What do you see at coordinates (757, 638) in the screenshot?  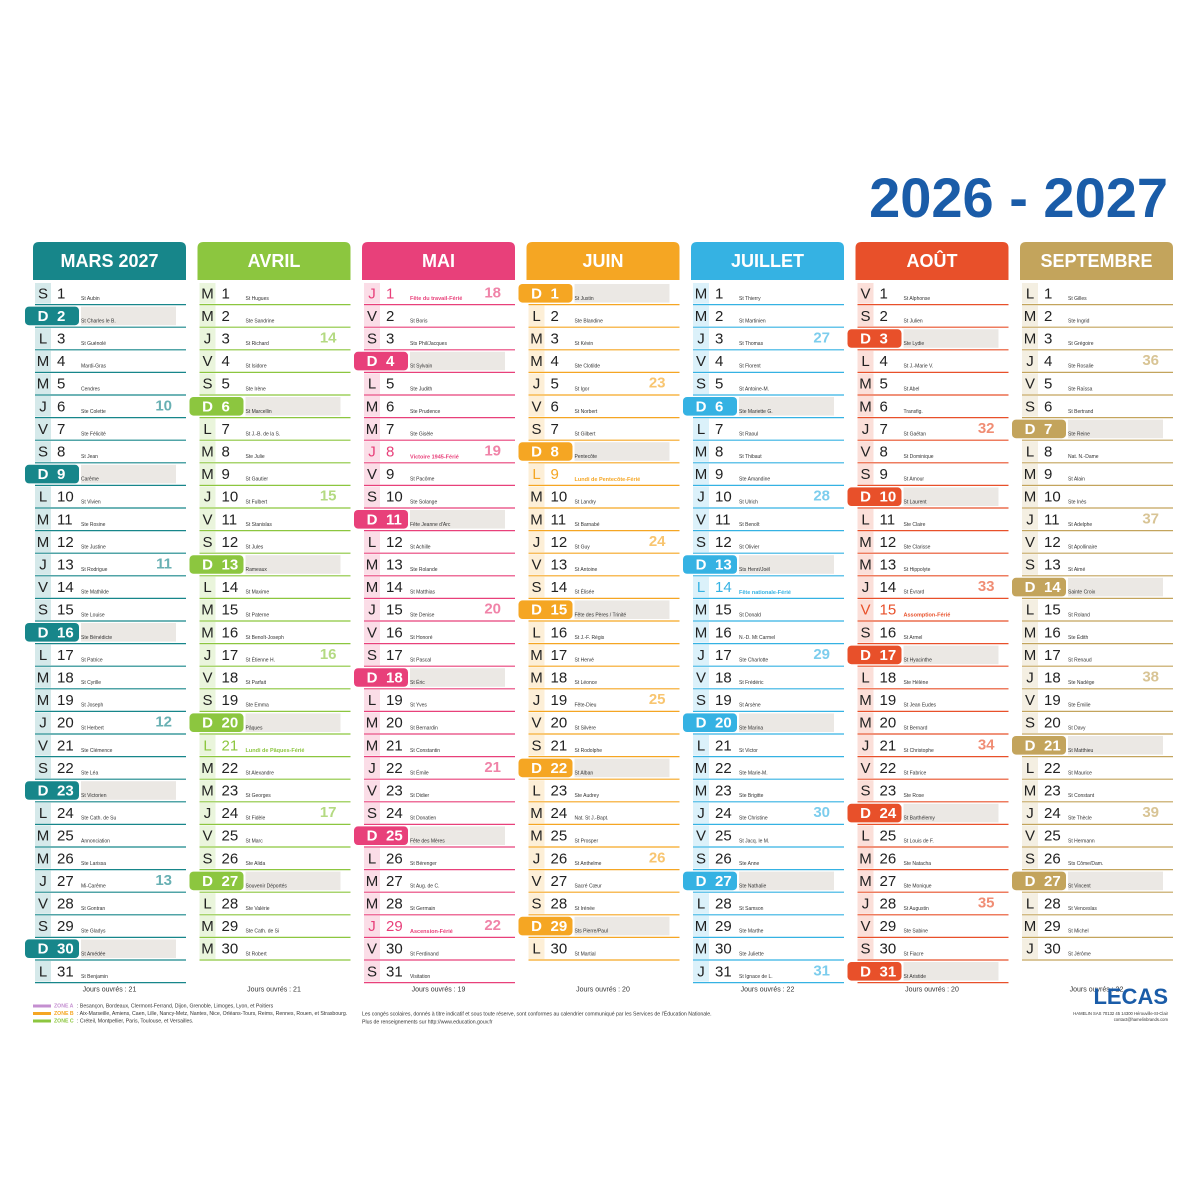 I see `saint-name: N.-D. Mt Carmel` at bounding box center [757, 638].